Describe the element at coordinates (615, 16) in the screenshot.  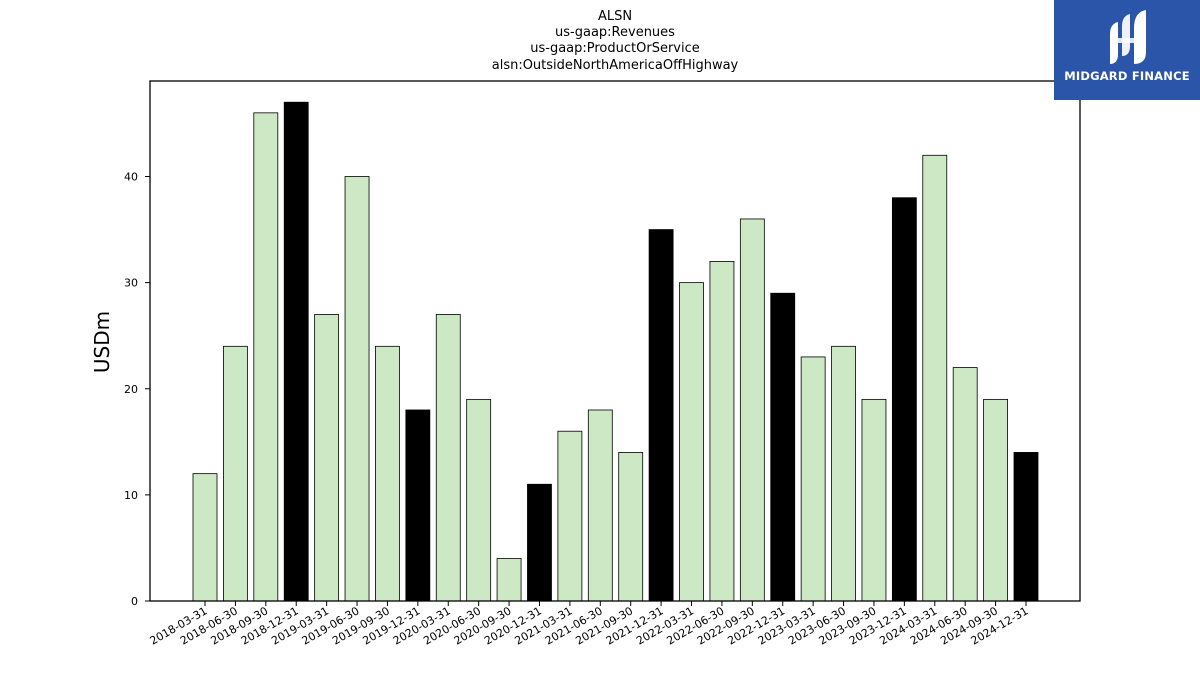
I see `title-line-1: ALSN` at that location.